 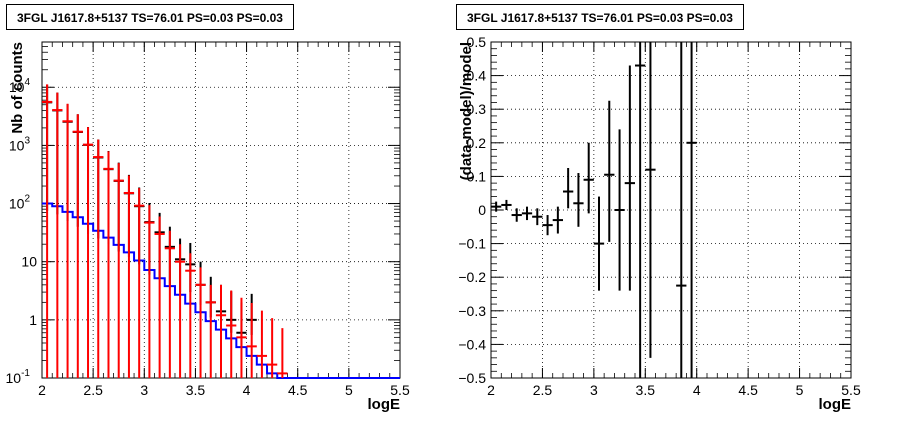 What do you see at coordinates (472, 311) in the screenshot?
I see `y-tick-label: −0.3` at bounding box center [472, 311].